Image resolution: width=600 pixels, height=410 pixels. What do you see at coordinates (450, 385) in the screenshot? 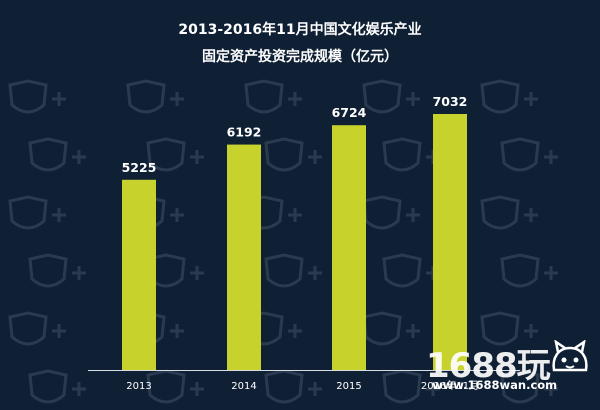
I see `x-tick-label: 2016年11月` at bounding box center [450, 385].